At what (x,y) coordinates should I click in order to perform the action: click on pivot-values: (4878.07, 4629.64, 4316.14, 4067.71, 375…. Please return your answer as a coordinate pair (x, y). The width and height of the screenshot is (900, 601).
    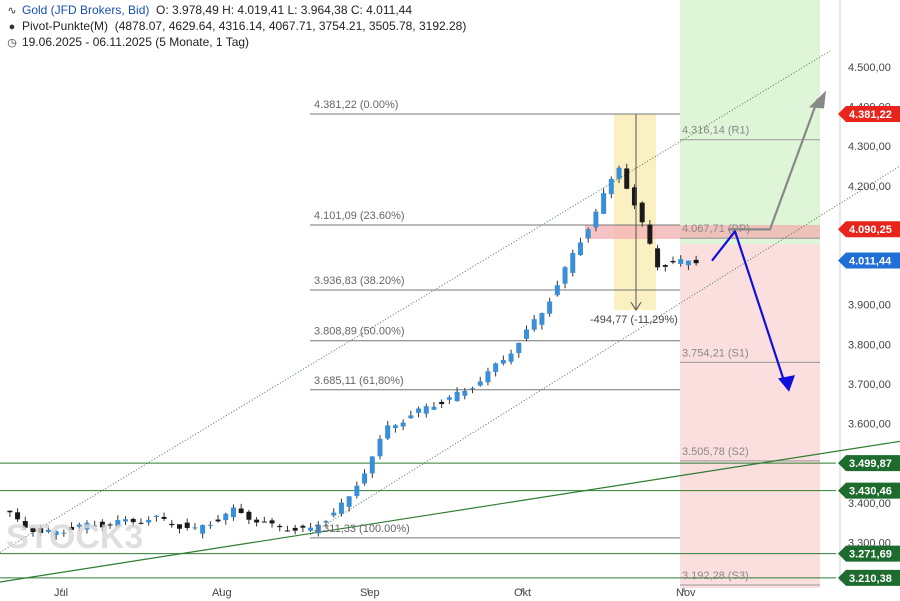
    Looking at the image, I should click on (290, 26).